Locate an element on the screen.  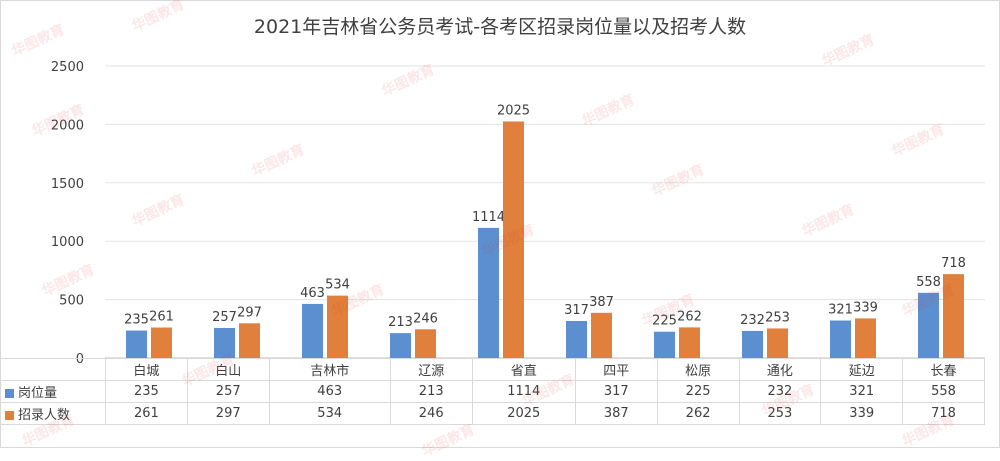
data-label: 387 is located at coordinates (601, 302).